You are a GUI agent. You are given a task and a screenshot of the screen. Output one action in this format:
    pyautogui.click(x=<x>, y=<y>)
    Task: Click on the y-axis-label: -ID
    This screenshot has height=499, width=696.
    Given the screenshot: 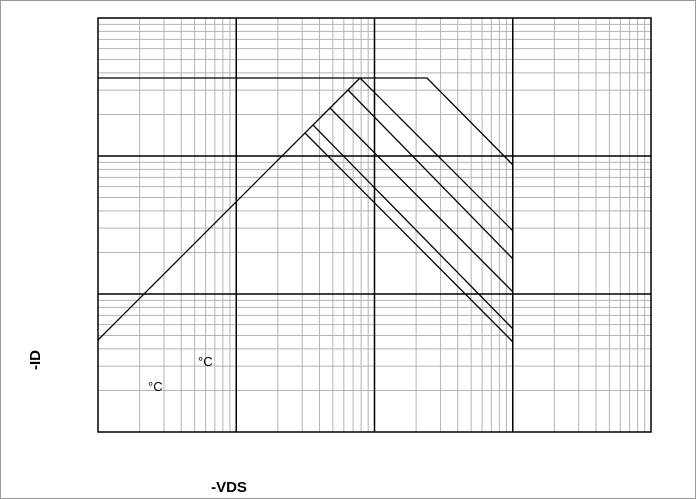 What is the action you would take?
    pyautogui.click(x=35, y=360)
    